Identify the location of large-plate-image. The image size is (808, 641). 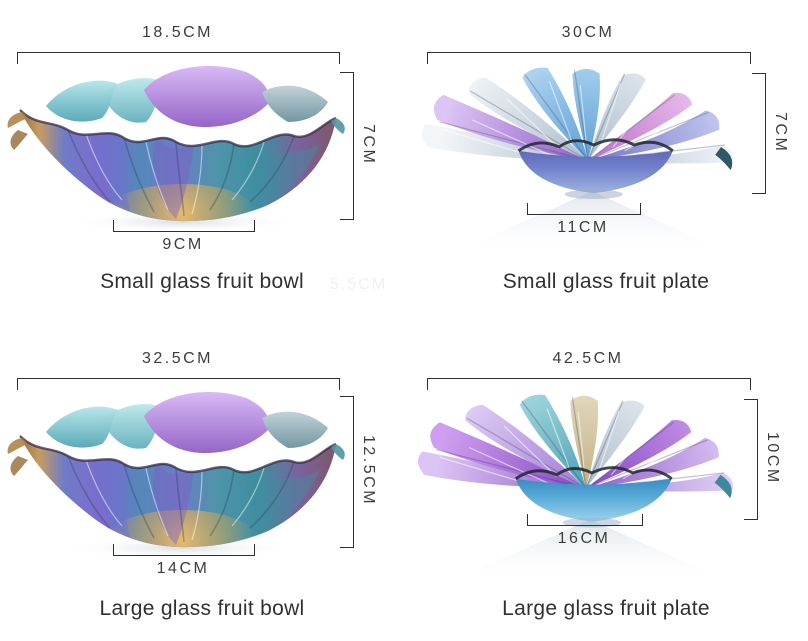
(586, 488).